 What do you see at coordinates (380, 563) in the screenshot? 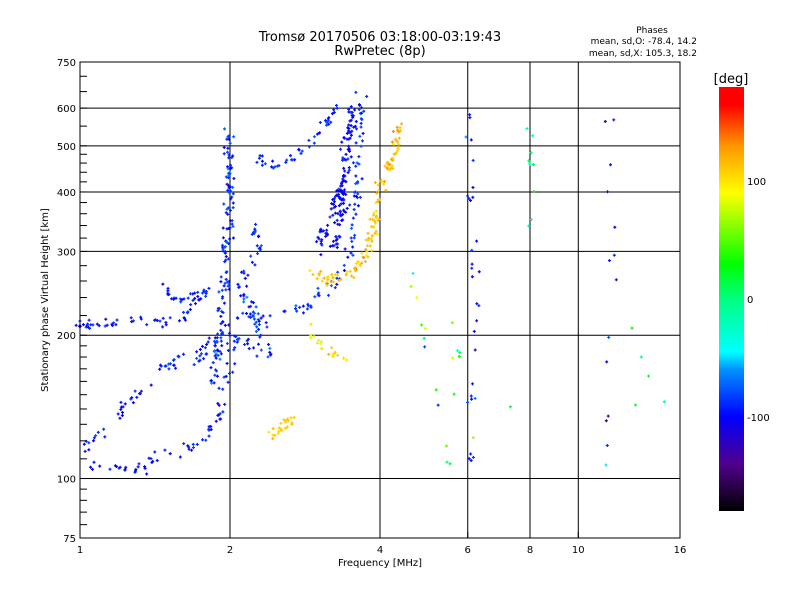
I see `x-axis-label: Frequency [MHz]` at bounding box center [380, 563].